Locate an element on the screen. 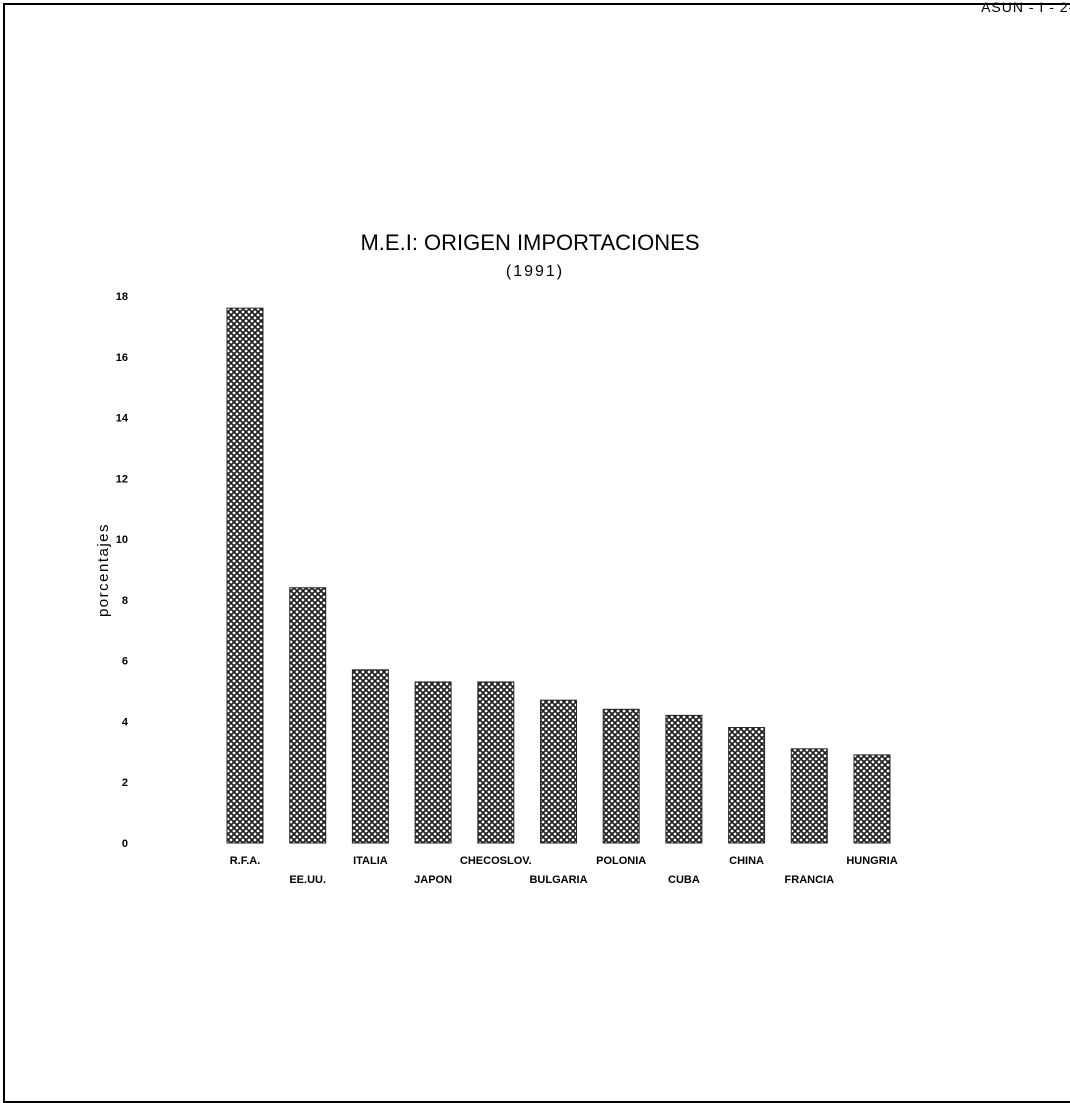 This screenshot has height=1103, width=1070. x-tick-label: CUBA is located at coordinates (684, 880).